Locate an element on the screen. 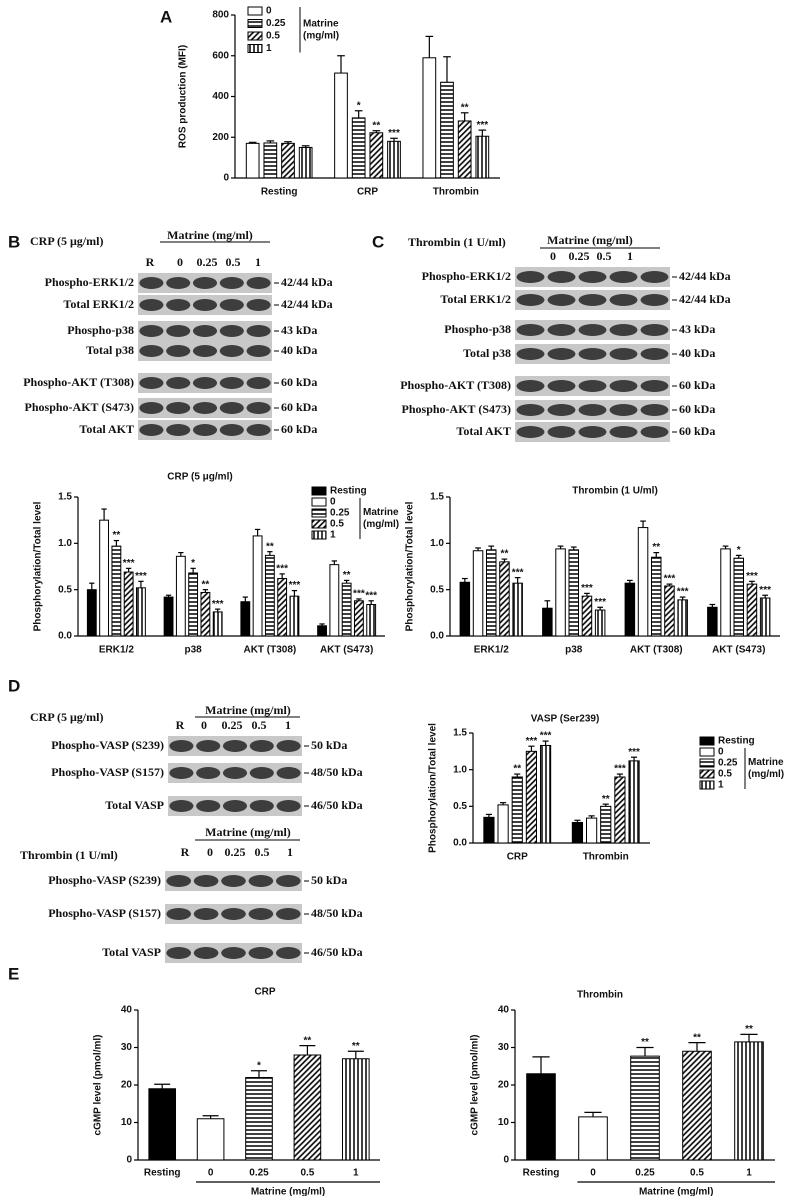 This screenshot has width=797, height=1196. row-size: 48/50 kDa is located at coordinates (337, 913).